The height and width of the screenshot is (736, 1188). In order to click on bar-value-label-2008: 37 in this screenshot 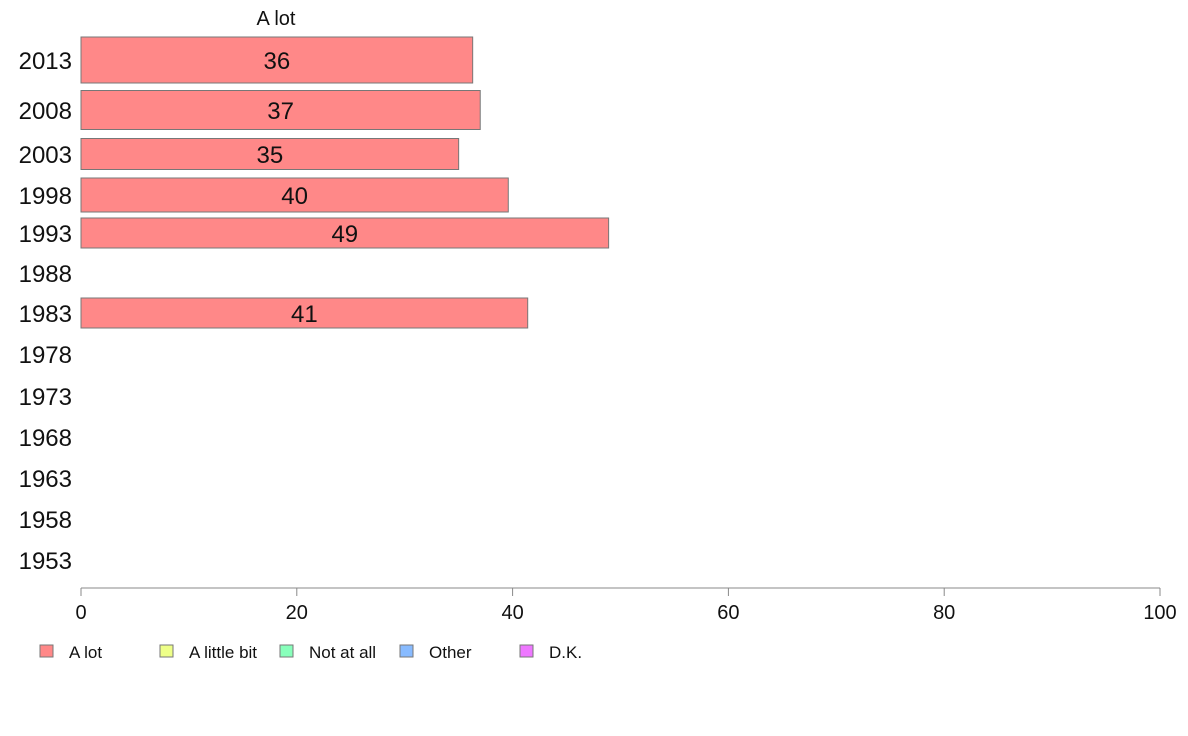, I will do `click(280, 111)`.